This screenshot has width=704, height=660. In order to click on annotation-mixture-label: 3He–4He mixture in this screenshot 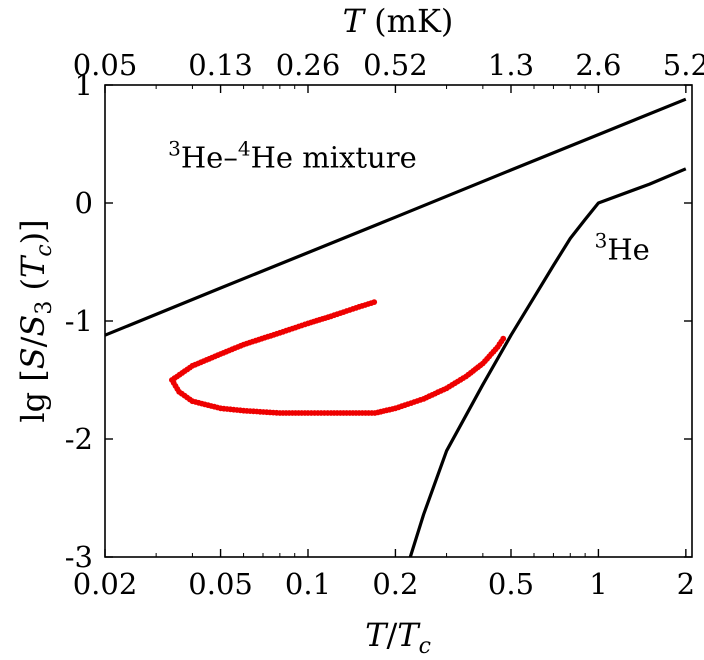, I will do `click(292, 156)`.